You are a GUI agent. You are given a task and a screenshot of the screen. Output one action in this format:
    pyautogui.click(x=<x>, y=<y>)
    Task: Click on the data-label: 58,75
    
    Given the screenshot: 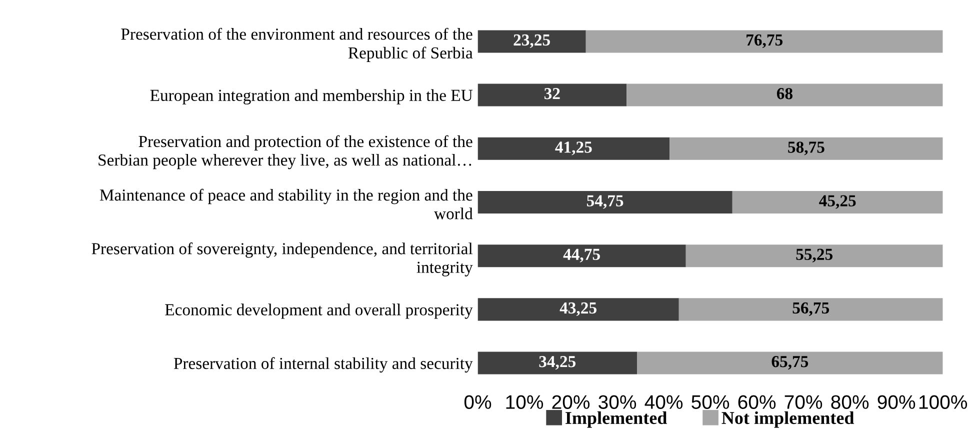 What is the action you would take?
    pyautogui.click(x=806, y=149)
    